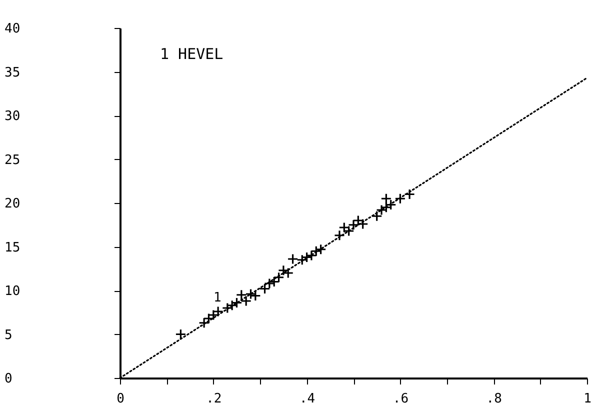 The height and width of the screenshot is (405, 604). I want to click on y-tick-label: 15, so click(12, 248).